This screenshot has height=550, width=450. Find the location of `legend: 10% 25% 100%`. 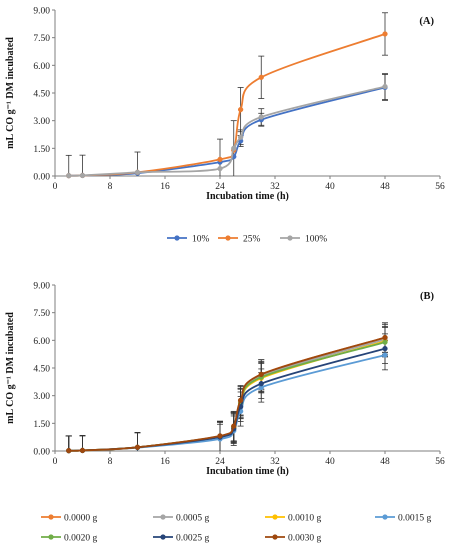

legend: 10% 25% 100% is located at coordinates (247, 240).